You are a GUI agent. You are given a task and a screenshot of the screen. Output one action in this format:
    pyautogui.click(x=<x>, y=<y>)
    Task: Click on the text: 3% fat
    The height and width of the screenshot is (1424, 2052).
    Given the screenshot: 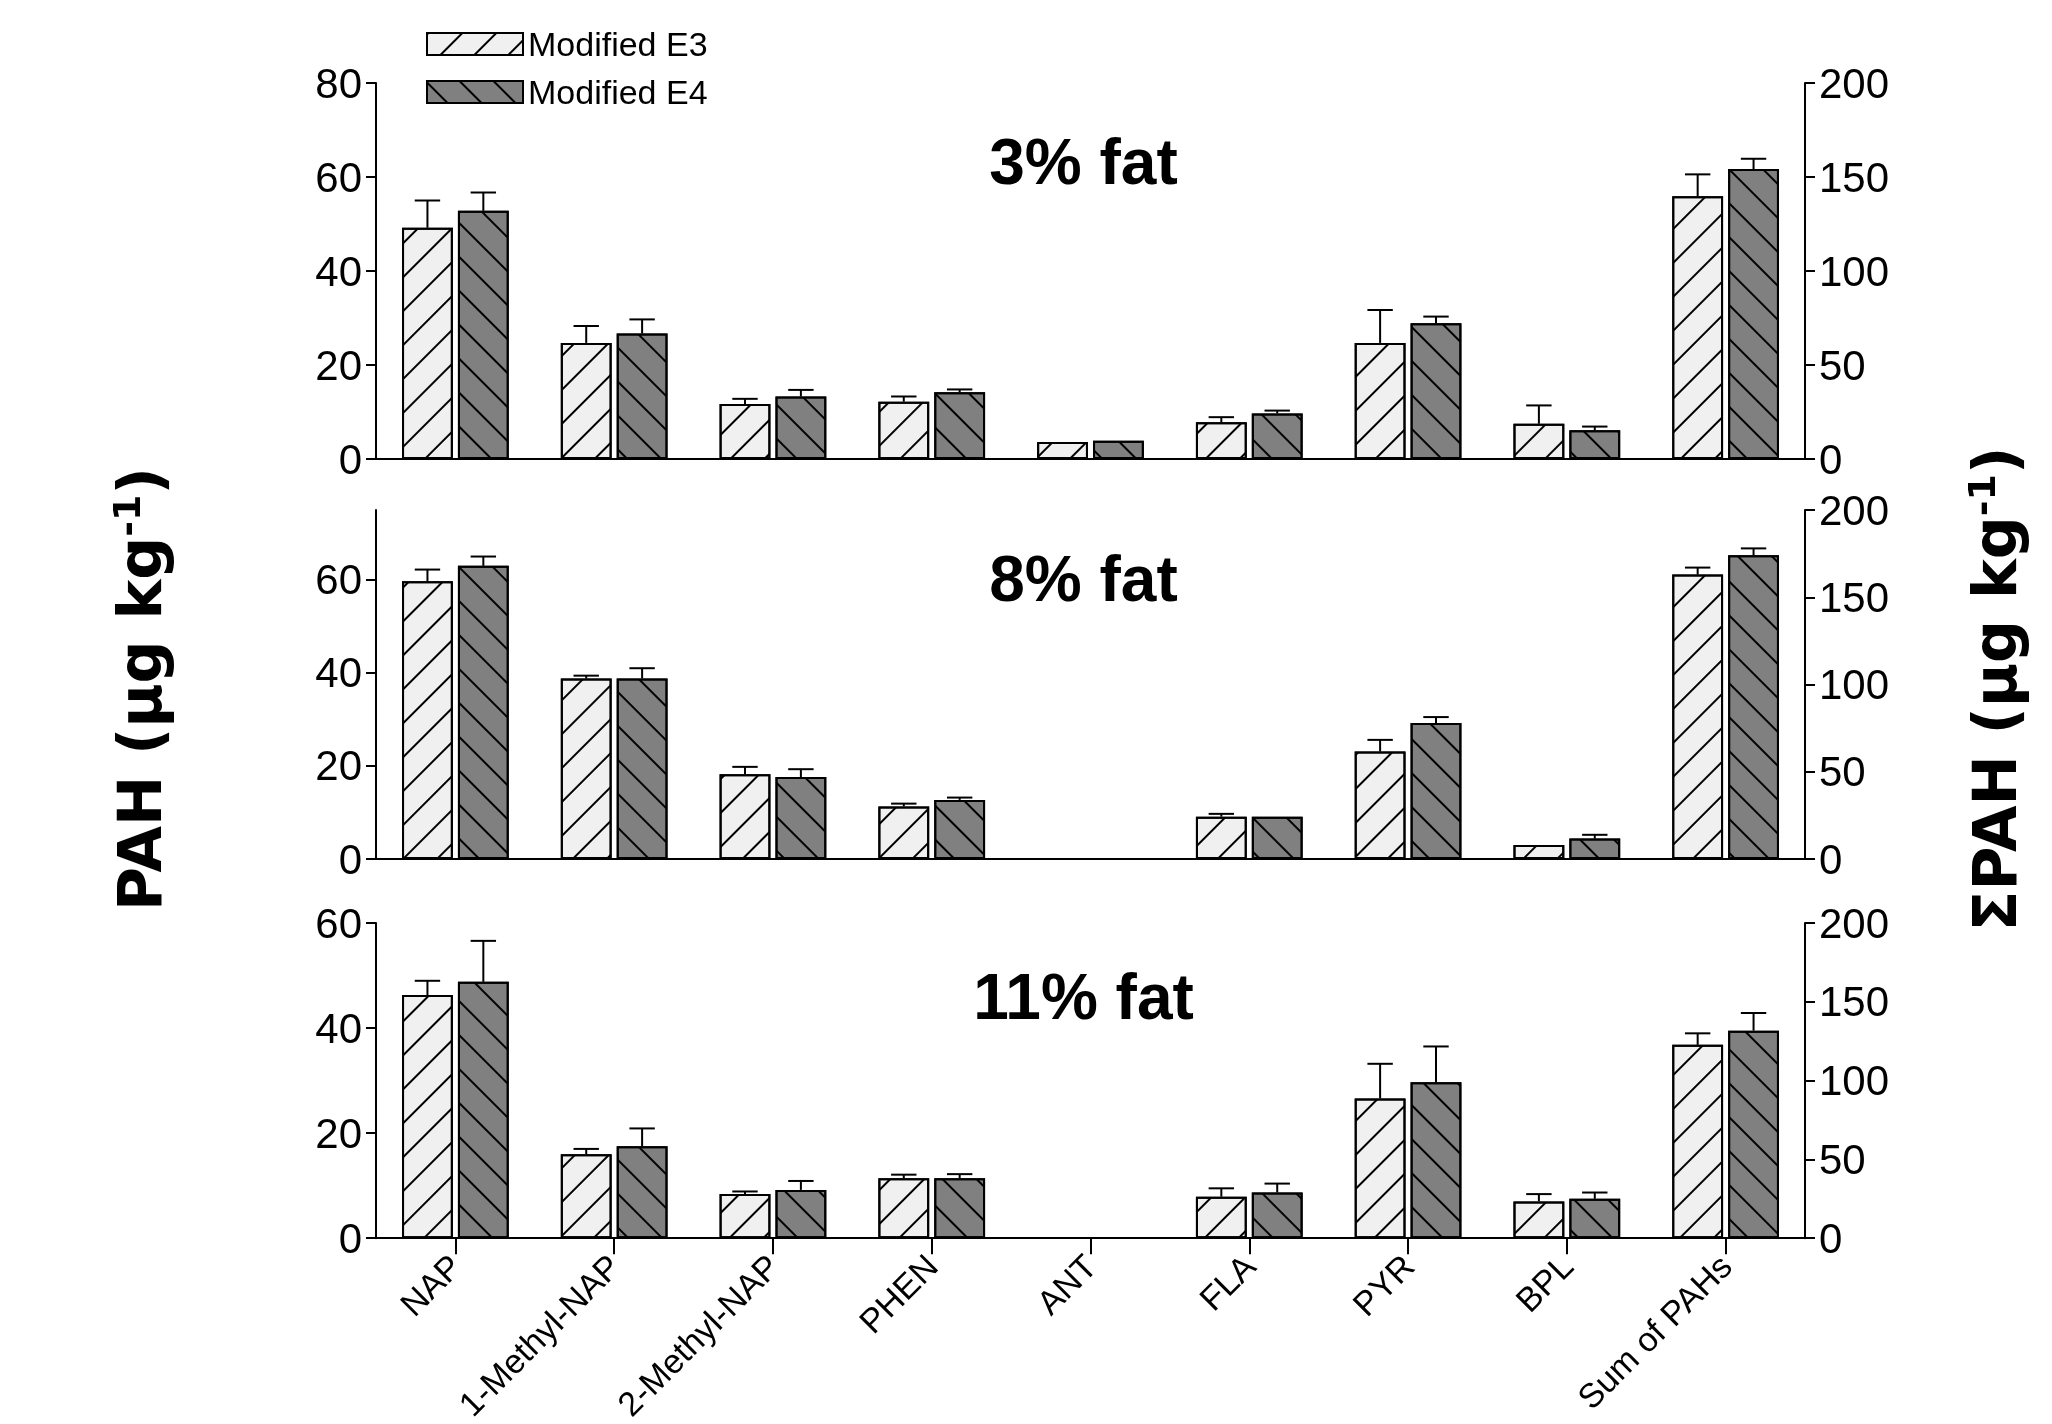 What is the action you would take?
    pyautogui.click(x=1083, y=162)
    